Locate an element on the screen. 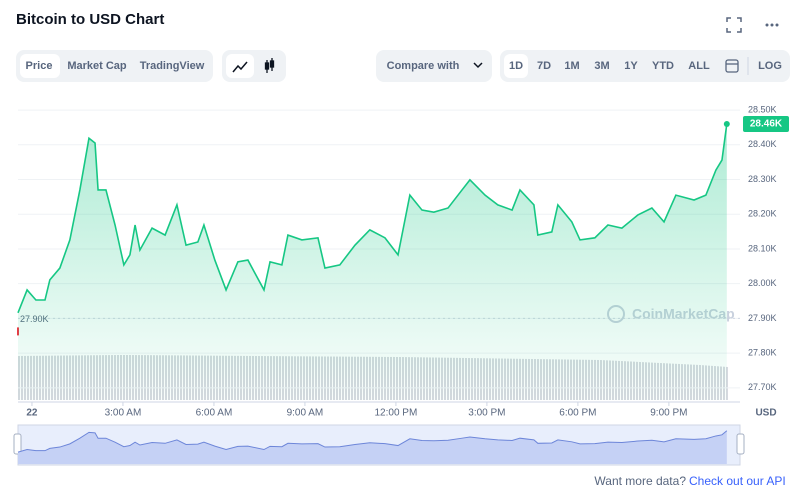  y-tick-label: 28.30K is located at coordinates (762, 179).